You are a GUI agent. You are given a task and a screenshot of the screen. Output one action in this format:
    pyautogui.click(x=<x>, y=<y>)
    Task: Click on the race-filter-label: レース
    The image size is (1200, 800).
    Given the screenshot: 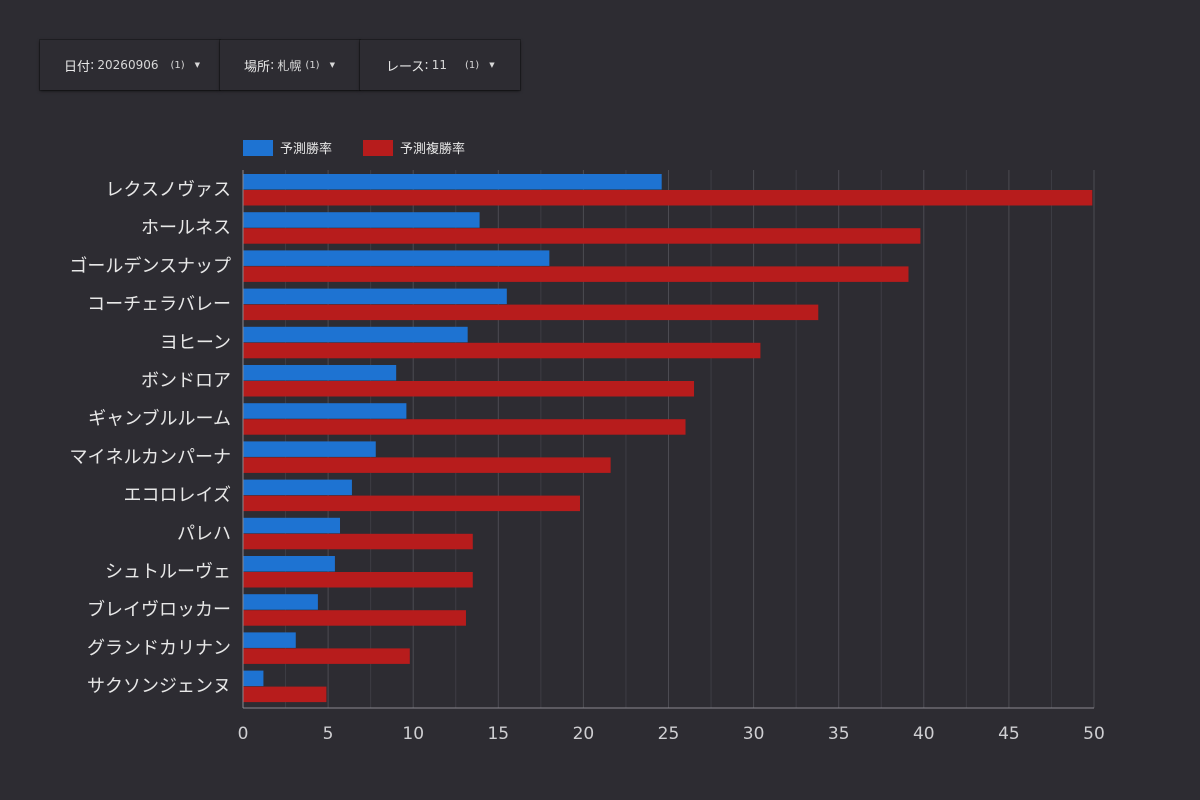 What is the action you would take?
    pyautogui.click(x=405, y=67)
    